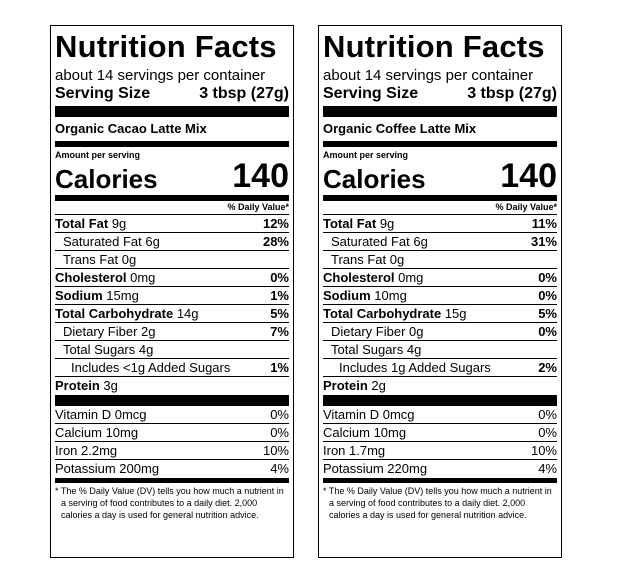  What do you see at coordinates (543, 241) in the screenshot?
I see `nutrient-daily-value: 31%` at bounding box center [543, 241].